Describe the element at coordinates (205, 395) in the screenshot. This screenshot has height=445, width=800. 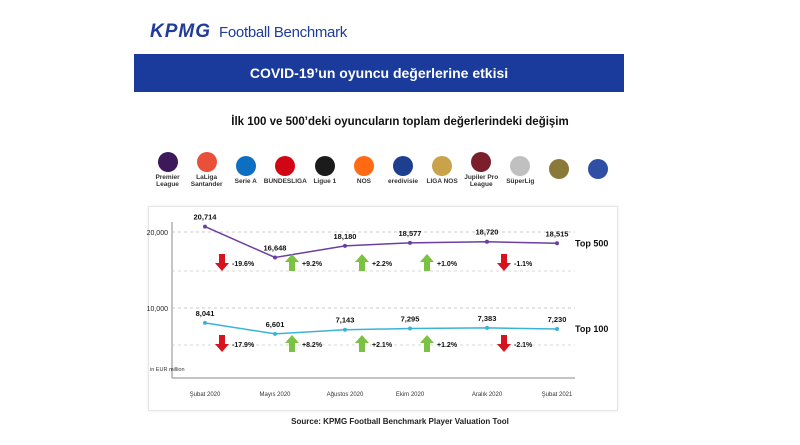
I see `x-tick-label: Şubat 2020` at that location.